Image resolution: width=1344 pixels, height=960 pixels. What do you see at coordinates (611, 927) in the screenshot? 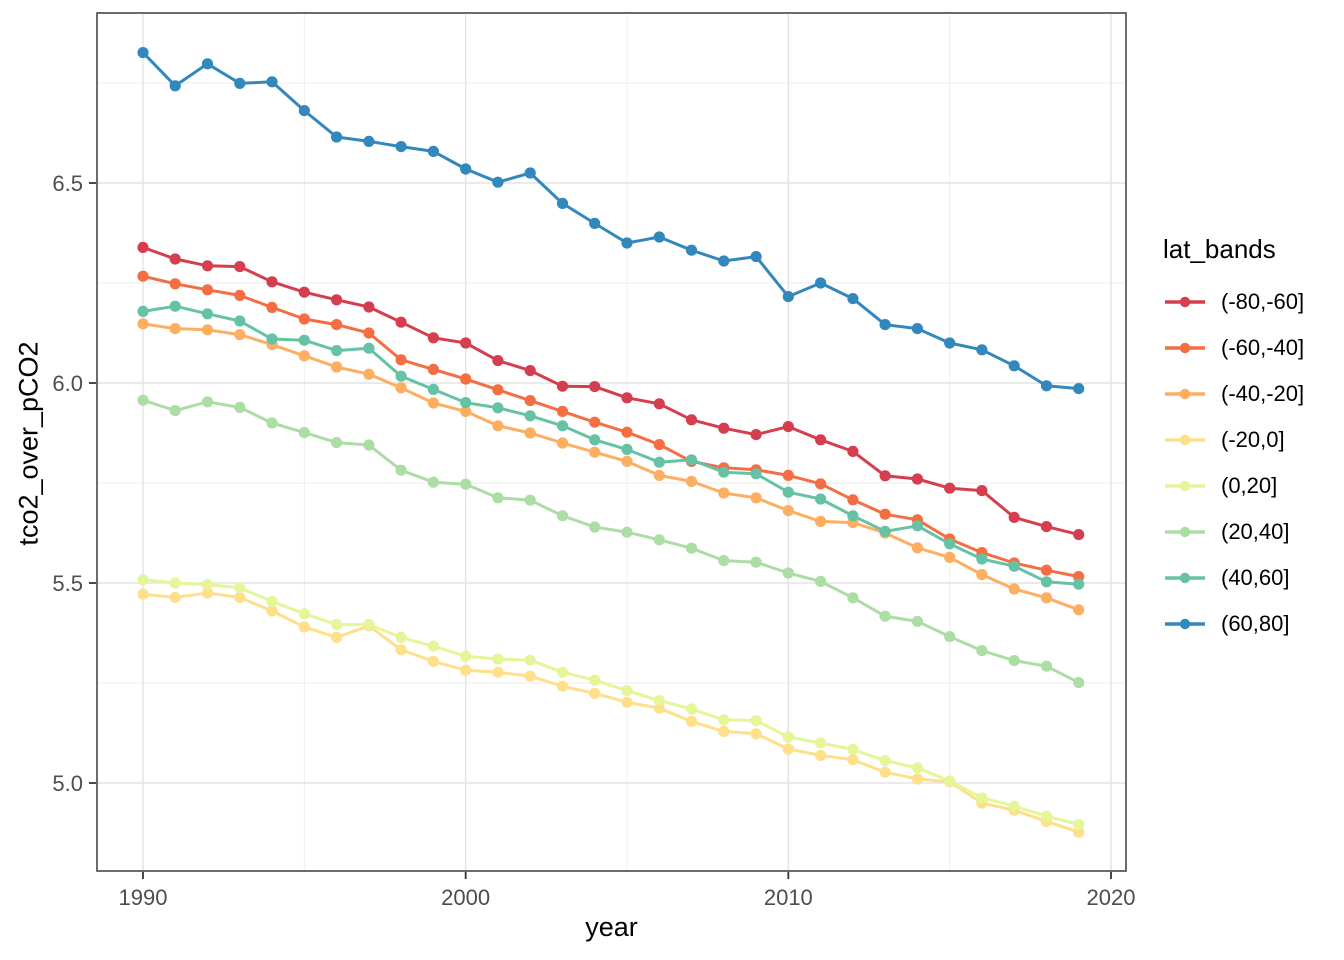
I see `x-axis-title: year` at bounding box center [611, 927].